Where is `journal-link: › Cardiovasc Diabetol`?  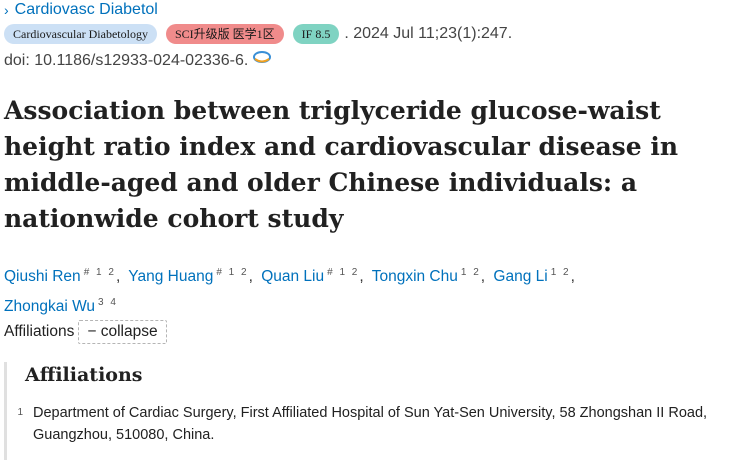
journal-link: › Cardiovasc Diabetol is located at coordinates (81, 10).